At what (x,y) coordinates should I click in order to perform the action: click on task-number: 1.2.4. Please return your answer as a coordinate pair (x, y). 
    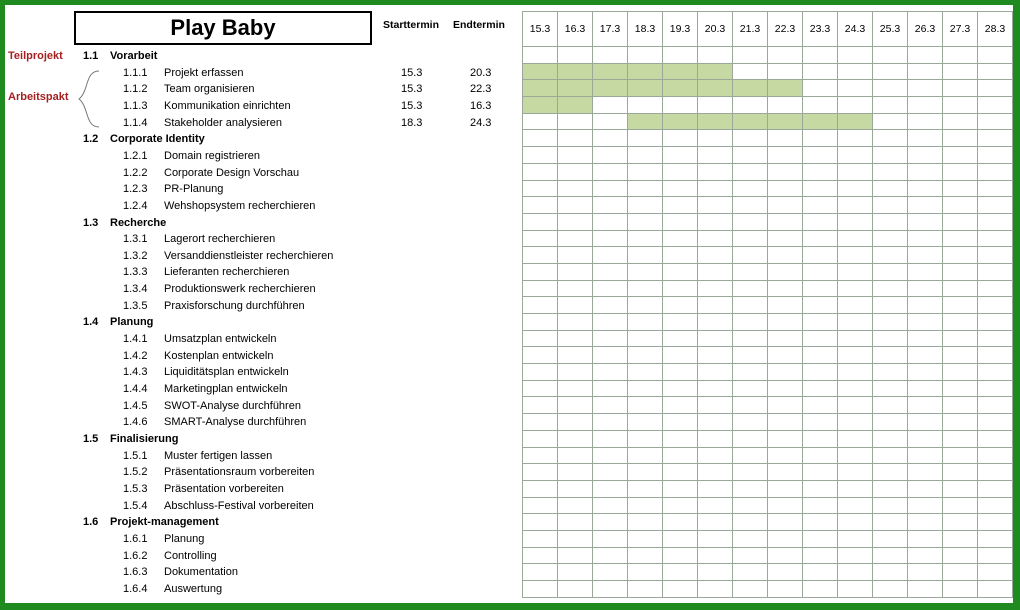
    Looking at the image, I should click on (135, 205).